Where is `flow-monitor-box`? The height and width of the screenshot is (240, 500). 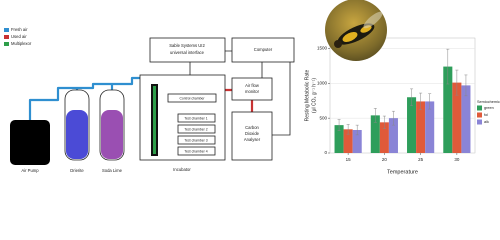 flow-monitor-box is located at coordinates (252, 89).